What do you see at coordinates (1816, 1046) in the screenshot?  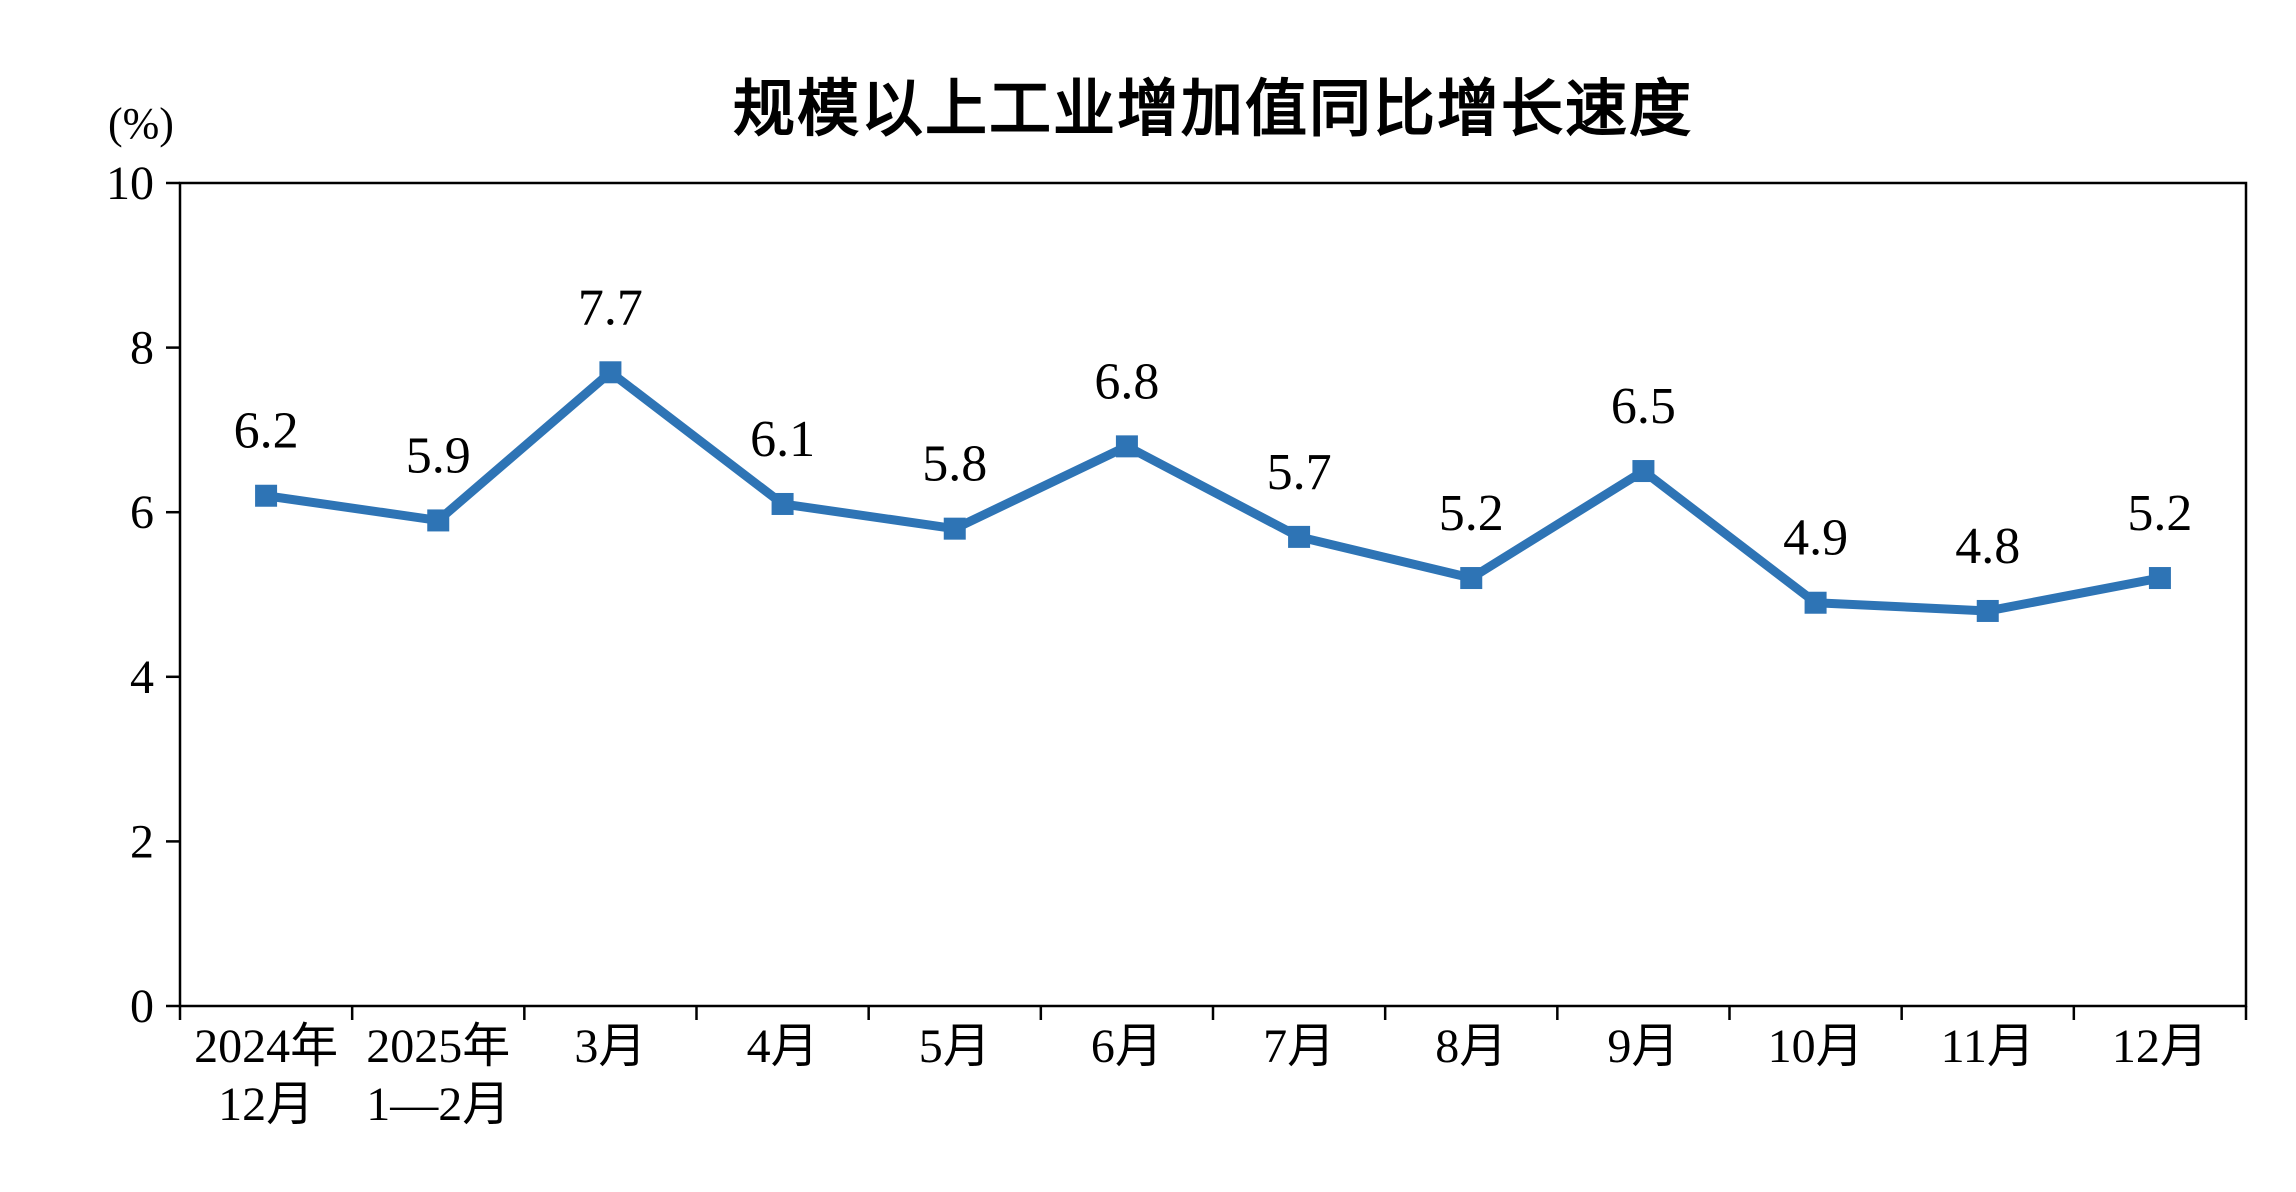 I see `x-tick-label: 10月` at bounding box center [1816, 1046].